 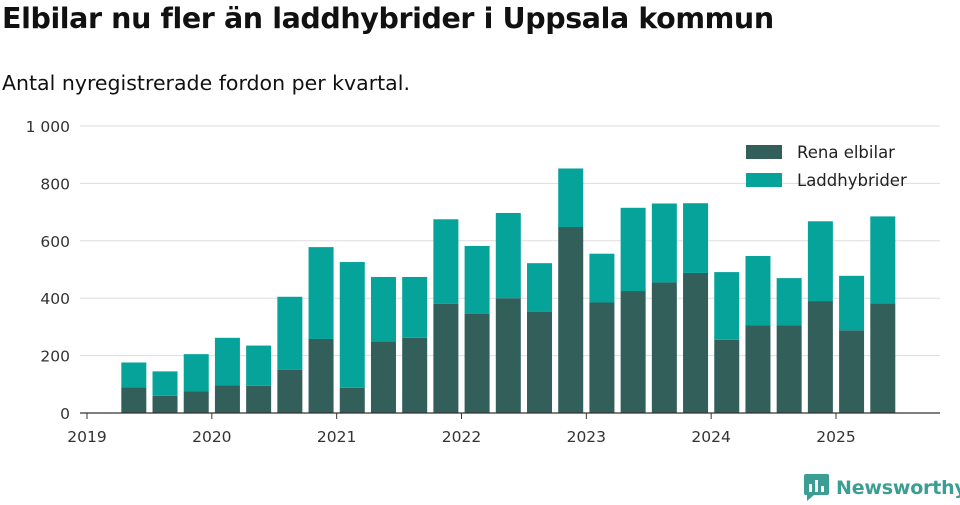 What do you see at coordinates (55, 242) in the screenshot?
I see `y-tick-label: 600` at bounding box center [55, 242].